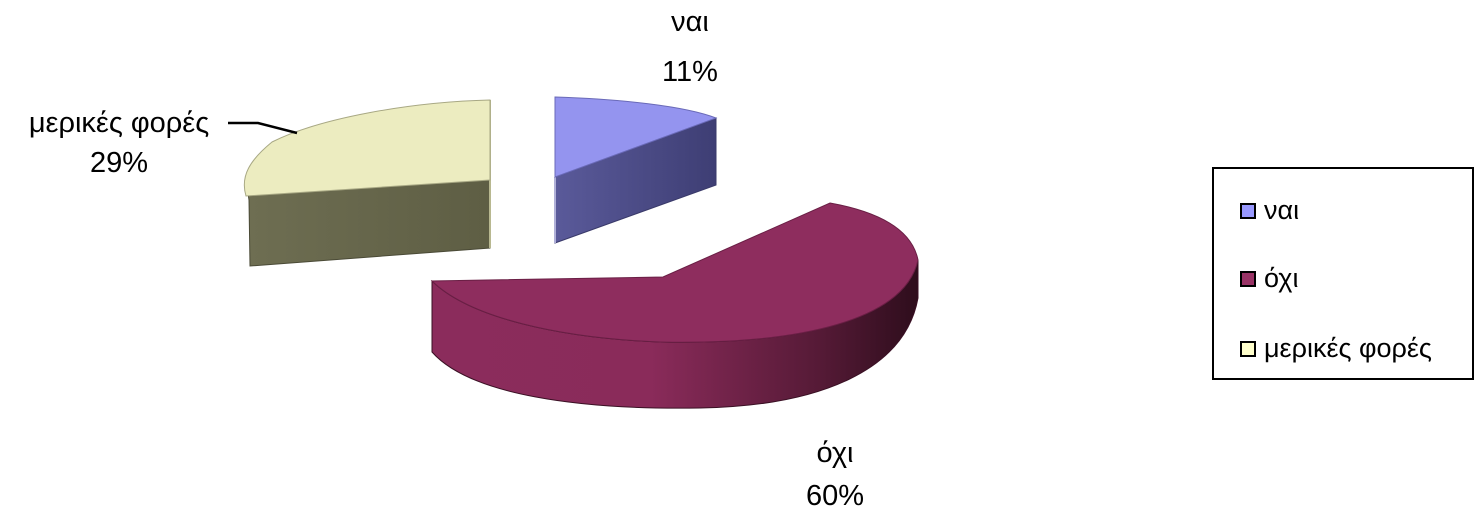  Describe the element at coordinates (674, 305) in the screenshot. I see `slice-oxi` at that location.